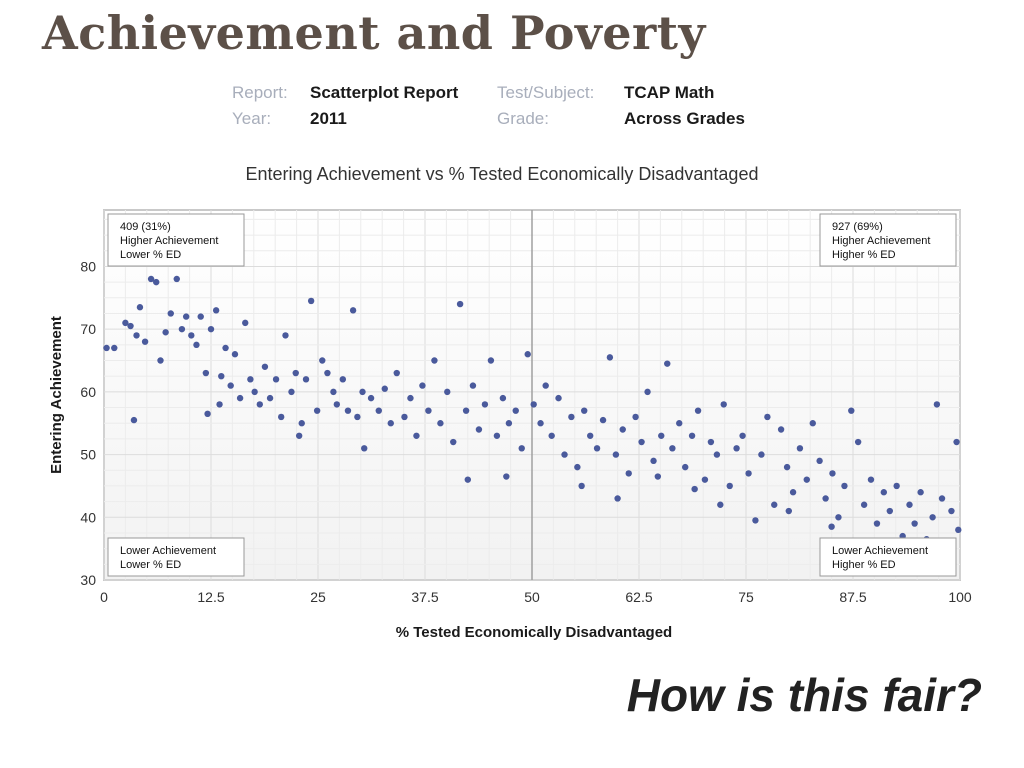 This screenshot has width=1024, height=768. What do you see at coordinates (210, 597) in the screenshot?
I see `x-tick-label: 12.5` at bounding box center [210, 597].